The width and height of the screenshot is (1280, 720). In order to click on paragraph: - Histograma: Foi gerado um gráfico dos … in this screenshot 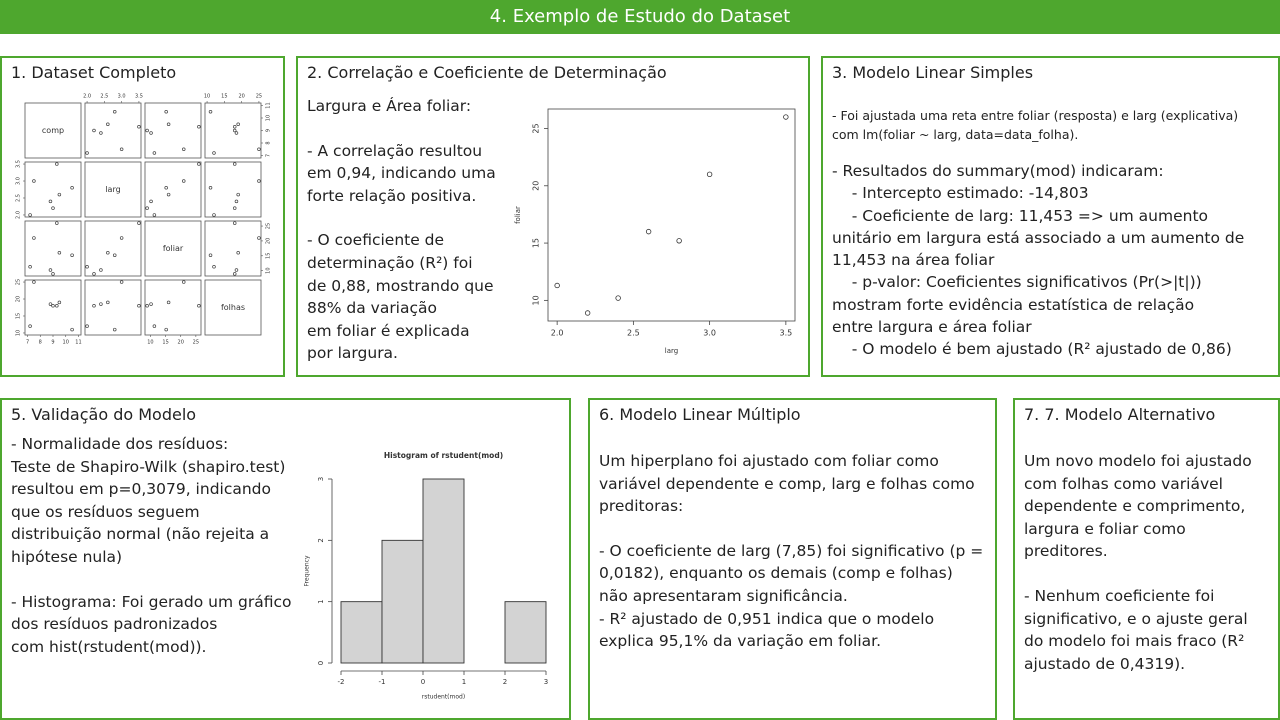, I will do `click(151, 624)`.